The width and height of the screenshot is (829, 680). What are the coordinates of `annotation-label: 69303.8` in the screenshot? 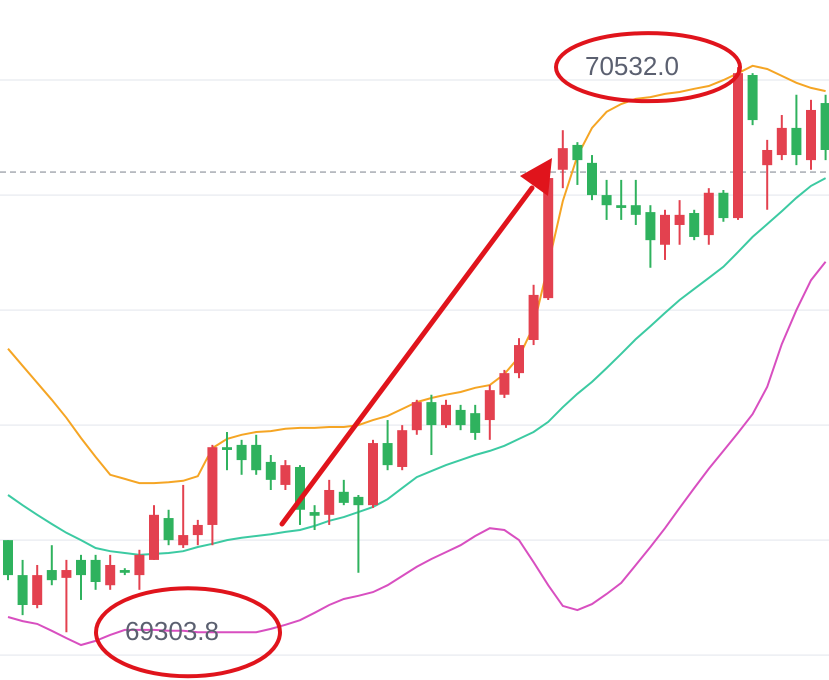 It's located at (172, 631).